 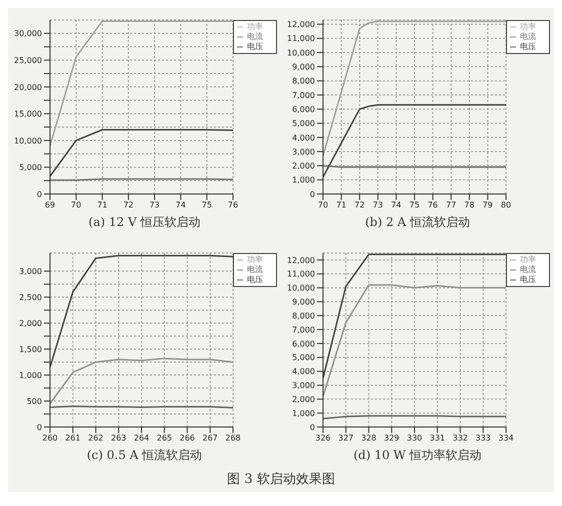 What do you see at coordinates (487, 205) in the screenshot?
I see `x-tick-label: 79` at bounding box center [487, 205].